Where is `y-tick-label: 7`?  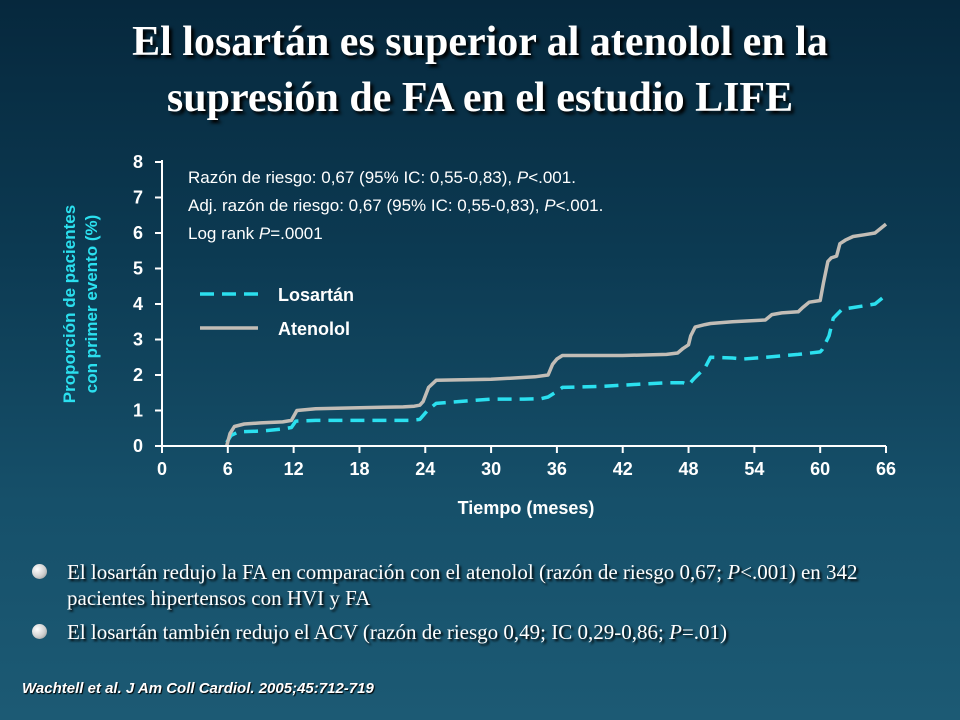
y-tick-label: 7 is located at coordinates (138, 198).